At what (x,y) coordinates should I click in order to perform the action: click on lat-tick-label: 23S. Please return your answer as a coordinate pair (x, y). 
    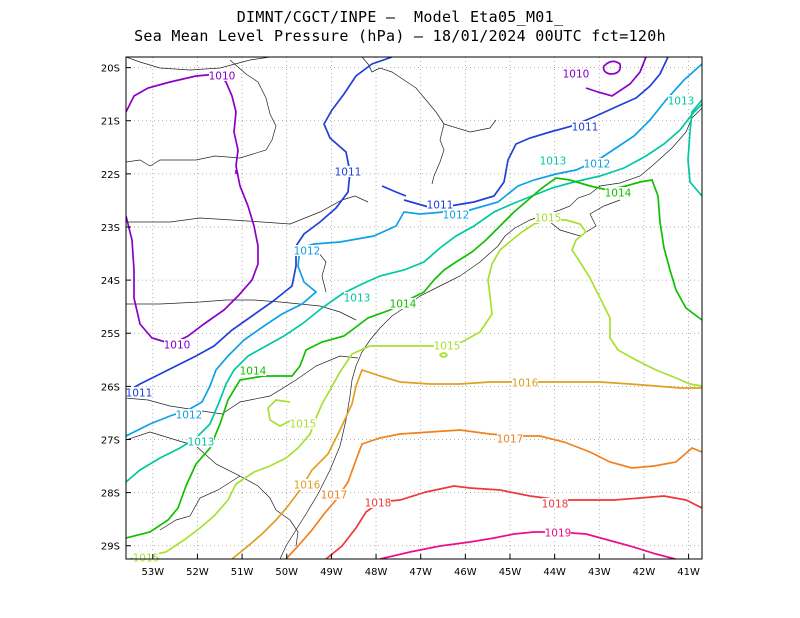
    Looking at the image, I should click on (110, 228).